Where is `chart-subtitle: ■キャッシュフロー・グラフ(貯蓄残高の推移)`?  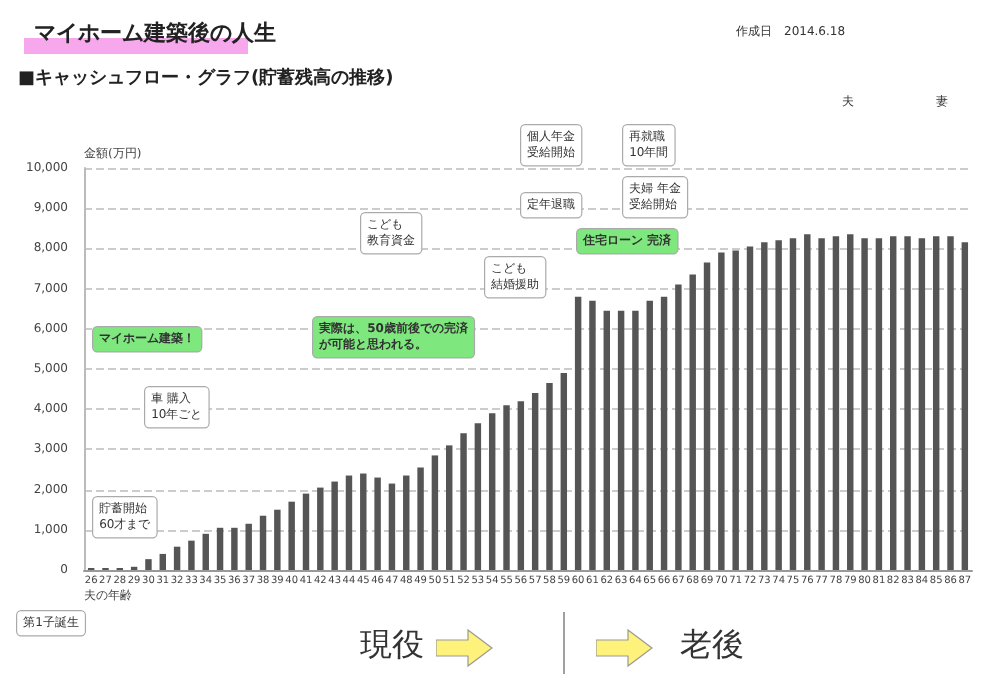 chart-subtitle: ■キャッシュフロー・グラフ(貯蓄残高の推移) is located at coordinates (206, 78).